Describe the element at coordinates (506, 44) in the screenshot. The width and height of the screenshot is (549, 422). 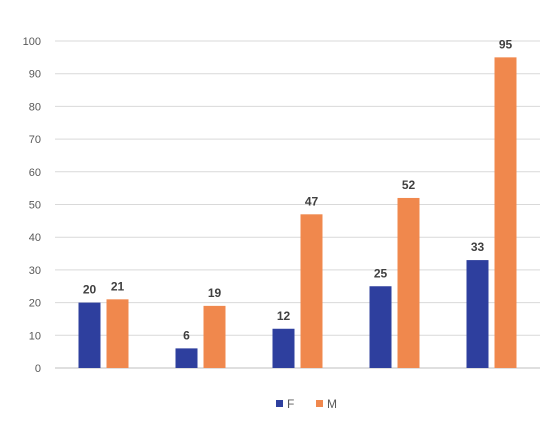
I see `data-label-m-5: 95` at that location.